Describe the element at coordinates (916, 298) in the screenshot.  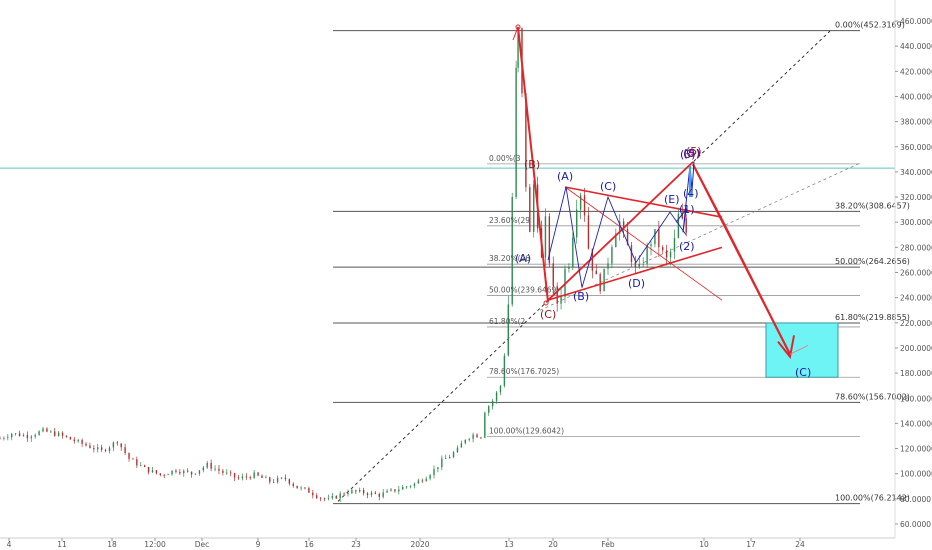
I see `price-tick-label: 240.0000` at that location.